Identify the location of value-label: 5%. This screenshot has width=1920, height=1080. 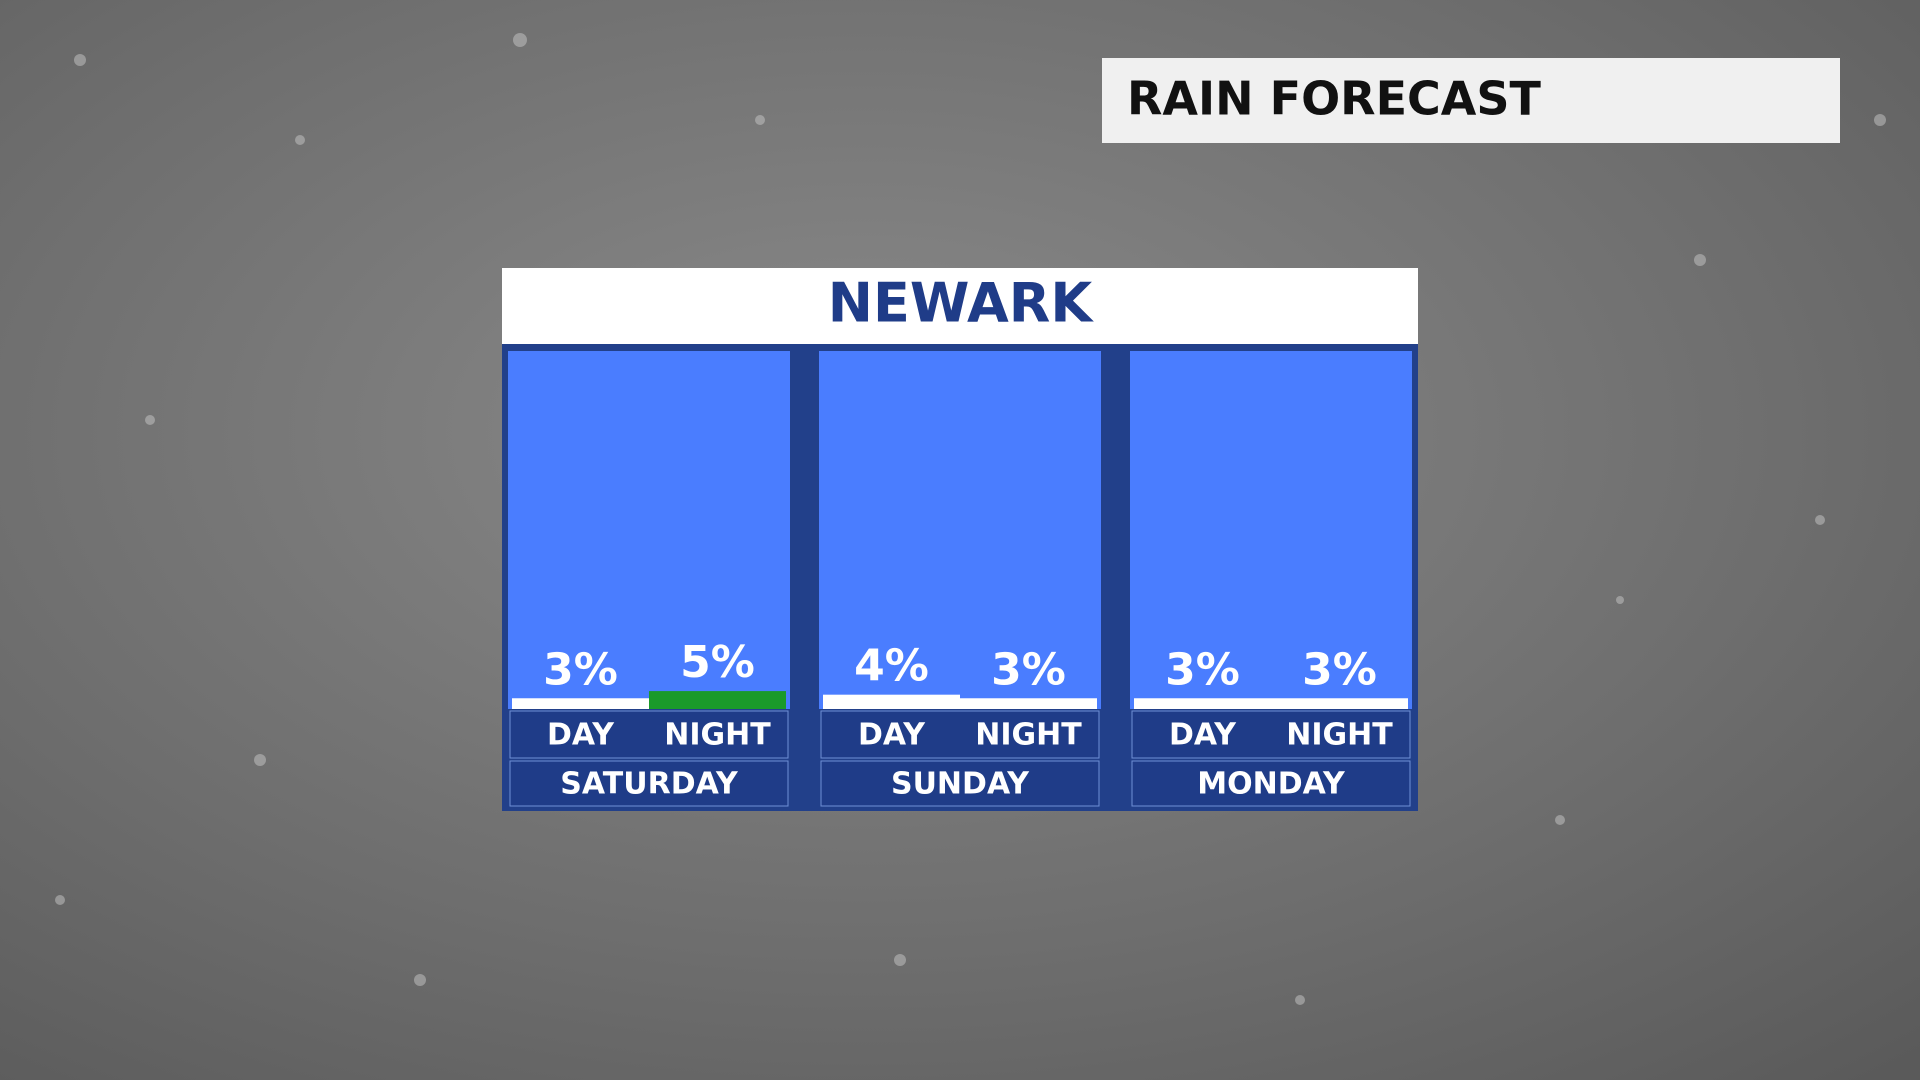
(717, 662).